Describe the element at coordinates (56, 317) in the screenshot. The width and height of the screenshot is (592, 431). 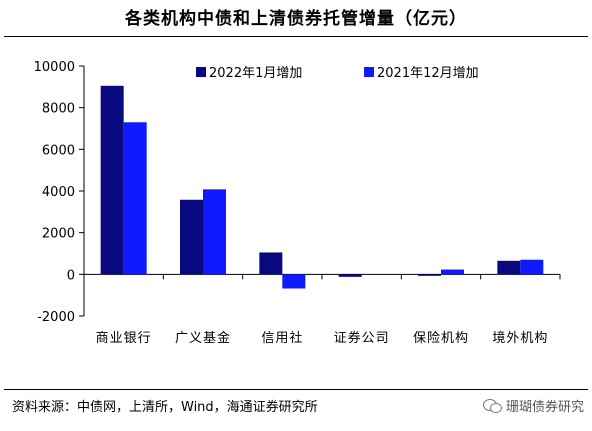
I see `y-tick-label: -2000` at that location.